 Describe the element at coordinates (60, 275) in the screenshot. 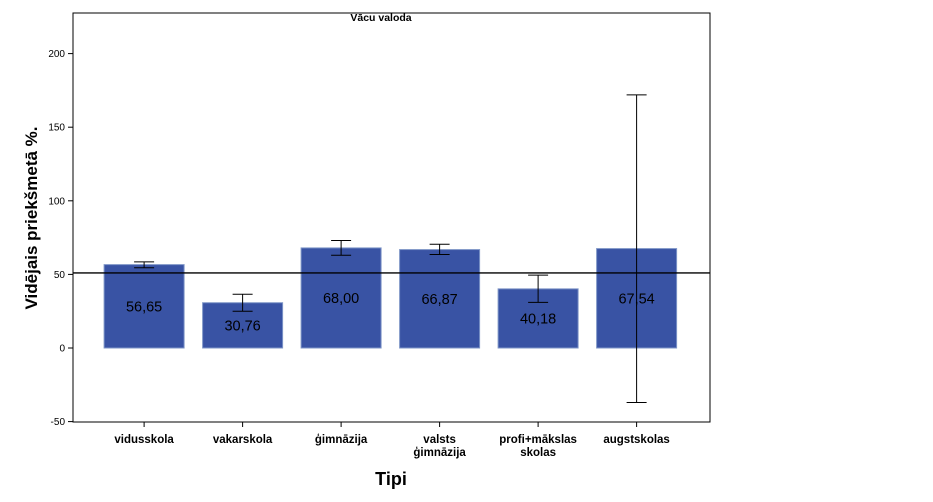

I see `y-tick-label: 50` at that location.